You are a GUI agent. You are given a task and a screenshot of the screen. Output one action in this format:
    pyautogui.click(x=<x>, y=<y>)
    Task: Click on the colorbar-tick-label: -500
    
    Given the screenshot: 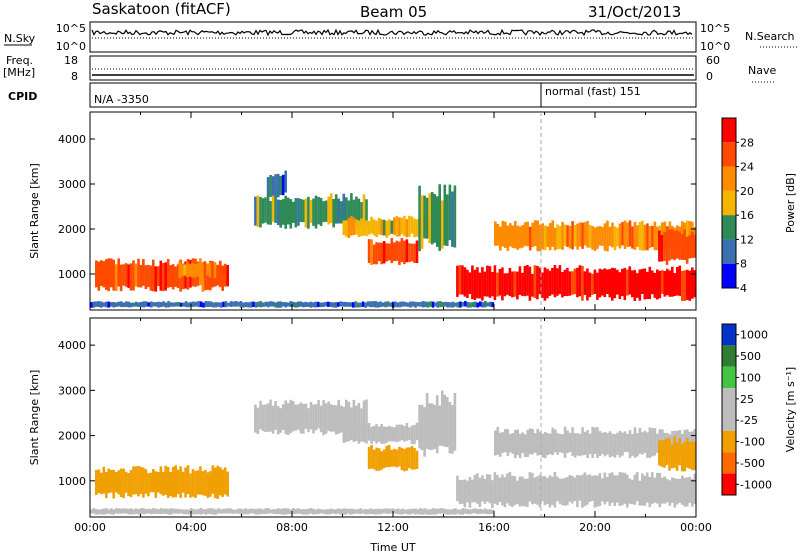 What is the action you would take?
    pyautogui.click(x=752, y=463)
    